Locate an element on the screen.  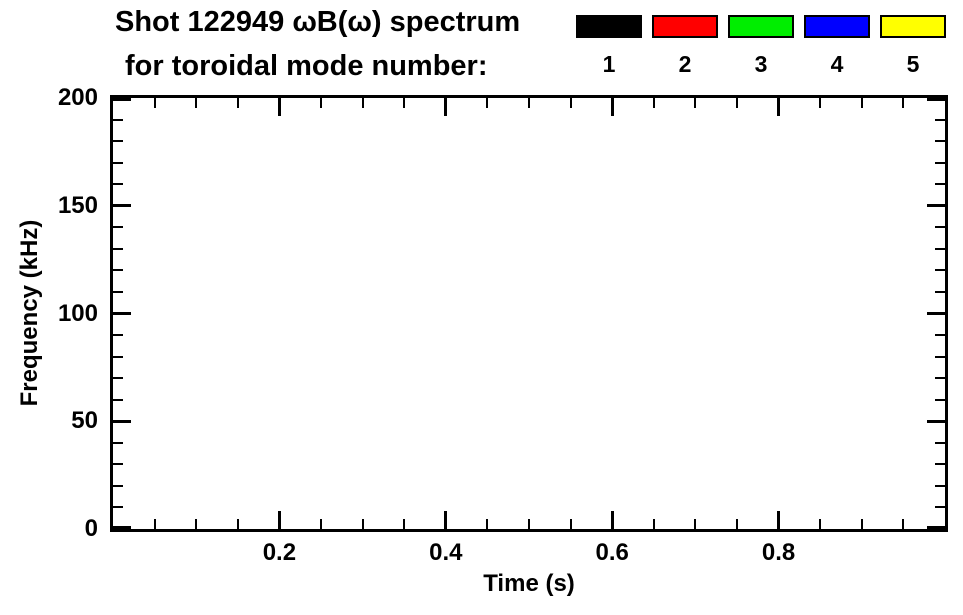
legend: 1 2 3 4 5 is located at coordinates (761, 45).